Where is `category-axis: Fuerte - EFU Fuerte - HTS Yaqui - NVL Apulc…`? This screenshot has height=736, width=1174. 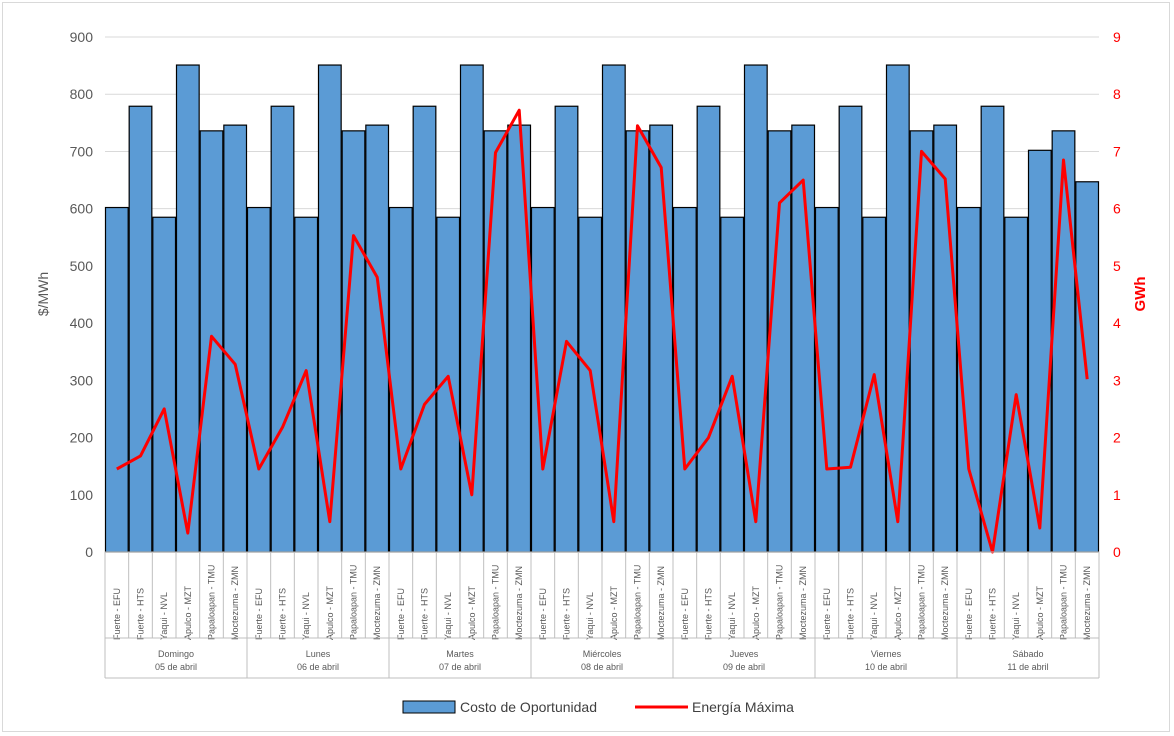 category-axis: Fuerte - EFU Fuerte - HTS Yaqui - NVL Apulc… is located at coordinates (602, 615).